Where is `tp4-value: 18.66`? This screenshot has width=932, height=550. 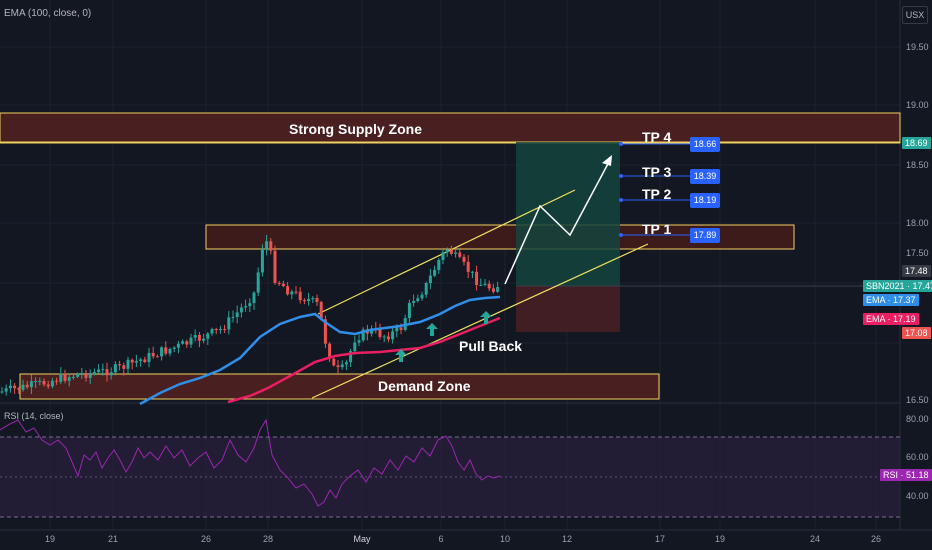
tp4-value: 18.66 is located at coordinates (705, 144).